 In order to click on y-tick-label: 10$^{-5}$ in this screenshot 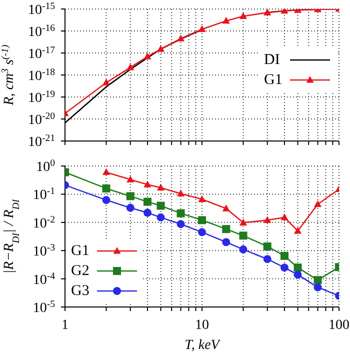, I will do `click(44, 307)`.